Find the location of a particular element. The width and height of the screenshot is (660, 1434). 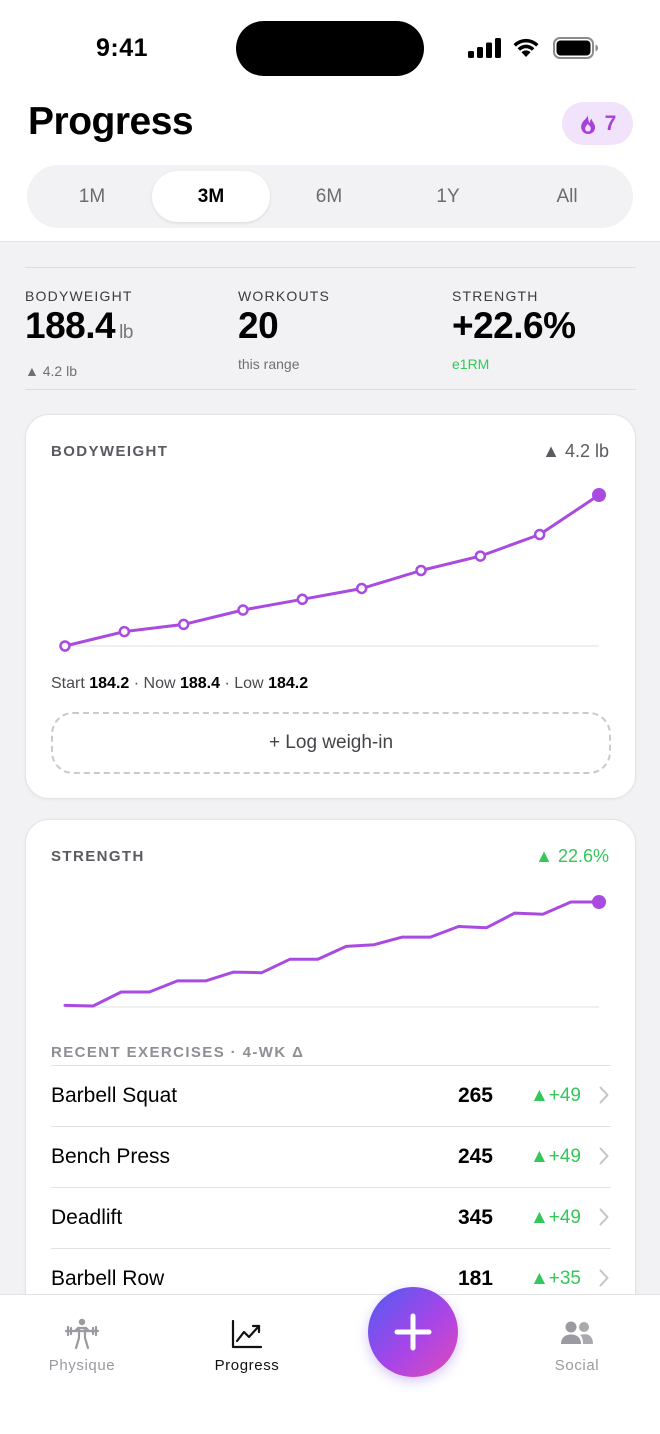

bodyweight-card-delta: ▲ 4.2 lb is located at coordinates (575, 451).